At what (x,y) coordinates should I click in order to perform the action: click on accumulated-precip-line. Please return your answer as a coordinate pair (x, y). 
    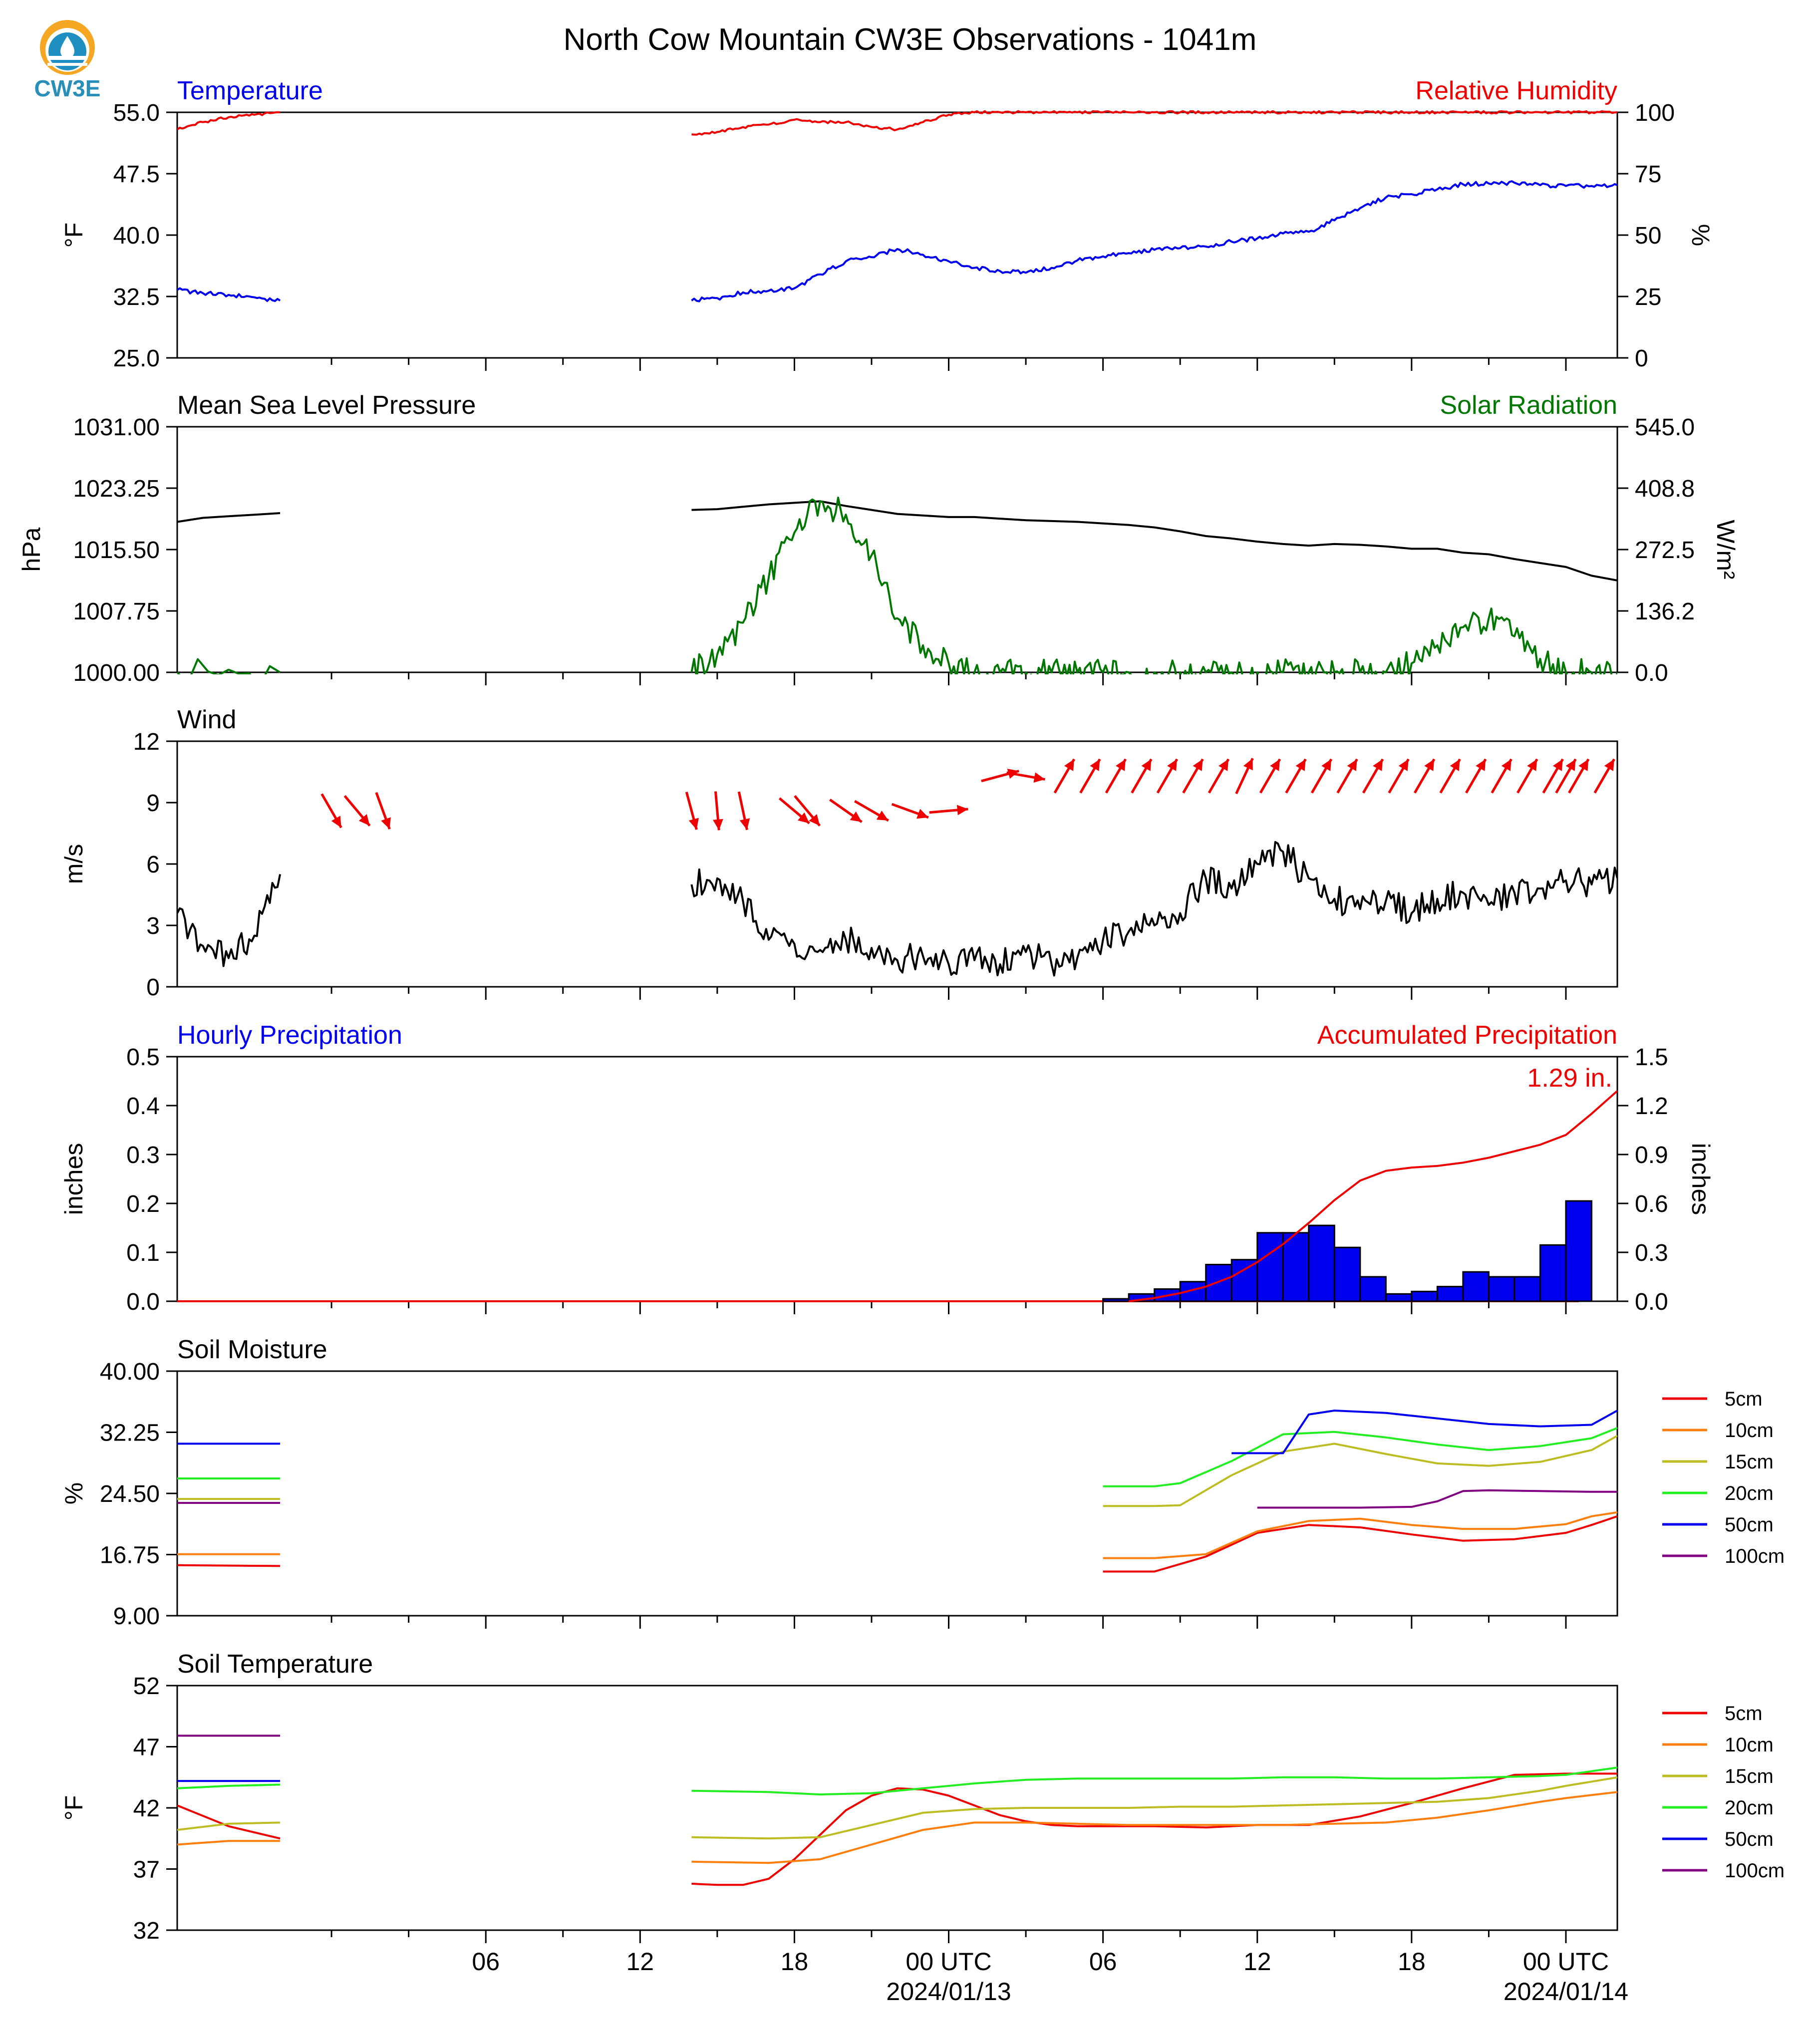
    Looking at the image, I should click on (1372, 1196).